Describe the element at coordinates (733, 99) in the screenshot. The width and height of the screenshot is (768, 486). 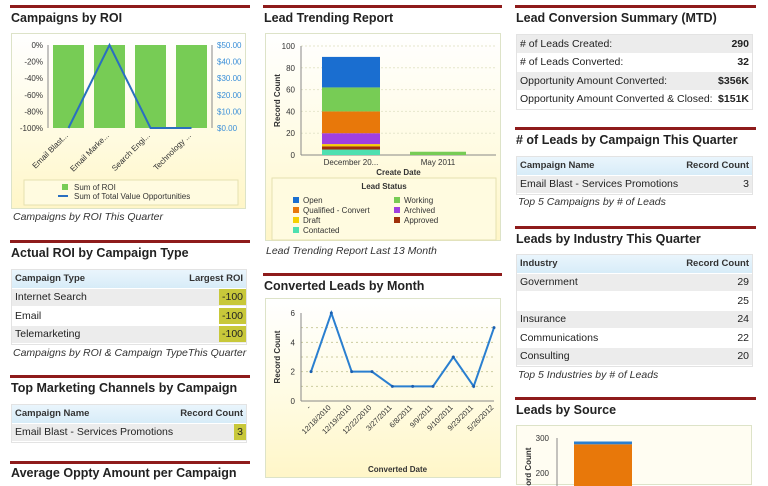
I see `cell-value: $151K` at that location.